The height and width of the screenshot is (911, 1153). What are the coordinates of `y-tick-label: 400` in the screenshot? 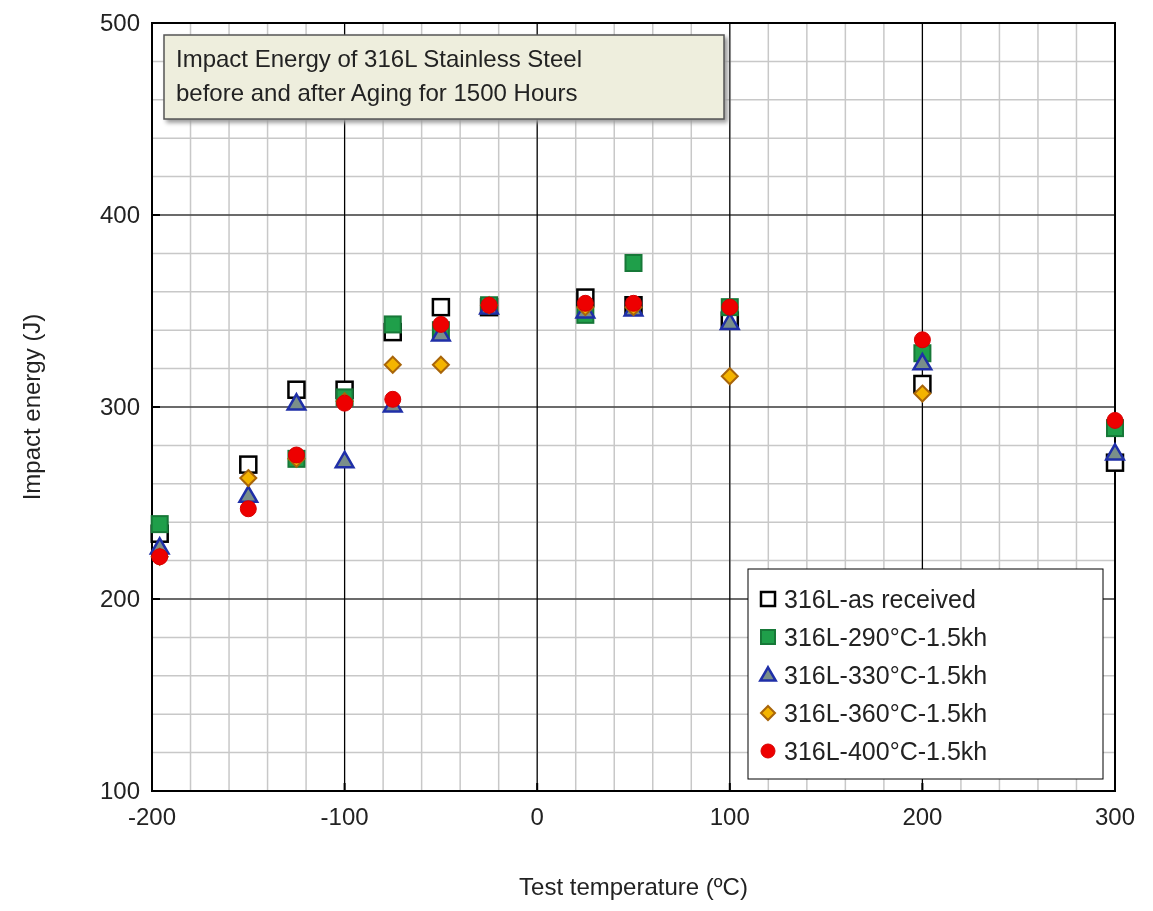 It's located at (119, 214).